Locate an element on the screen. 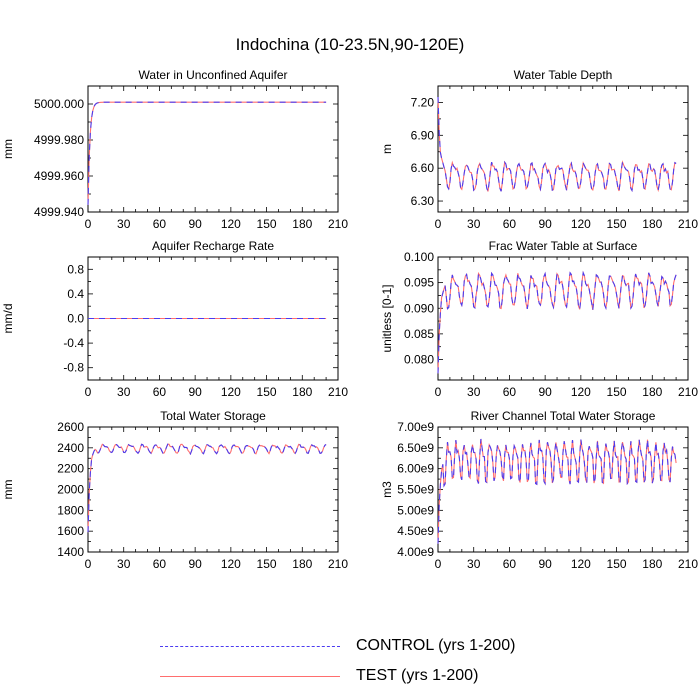 The image size is (700, 700). y-tick-label: 4.50e9 is located at coordinates (415, 531).